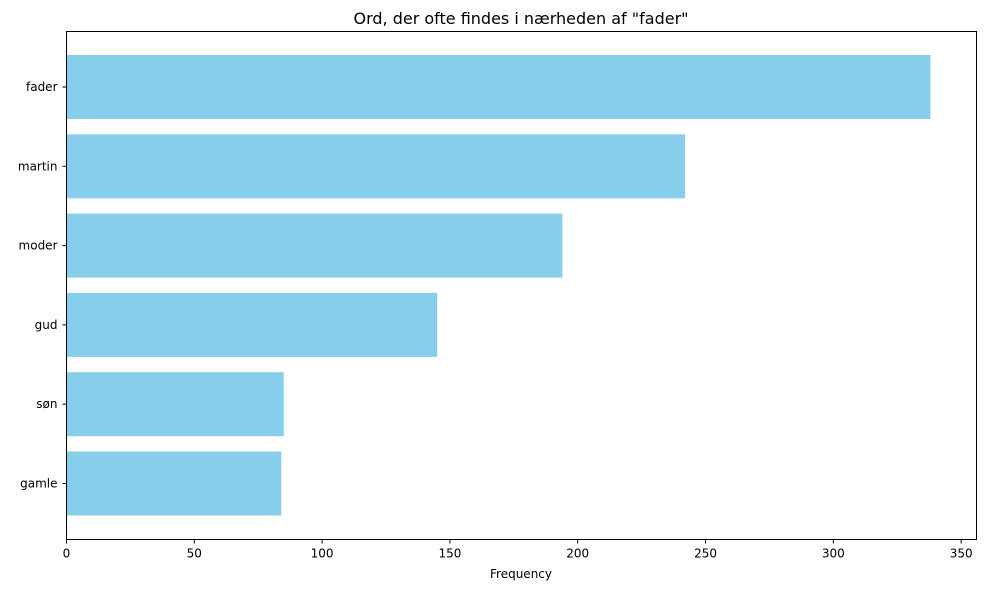 The height and width of the screenshot is (590, 988). What do you see at coordinates (42, 285) in the screenshot?
I see `y-axis-ticks: fader martin moder gud søn gamle` at bounding box center [42, 285].